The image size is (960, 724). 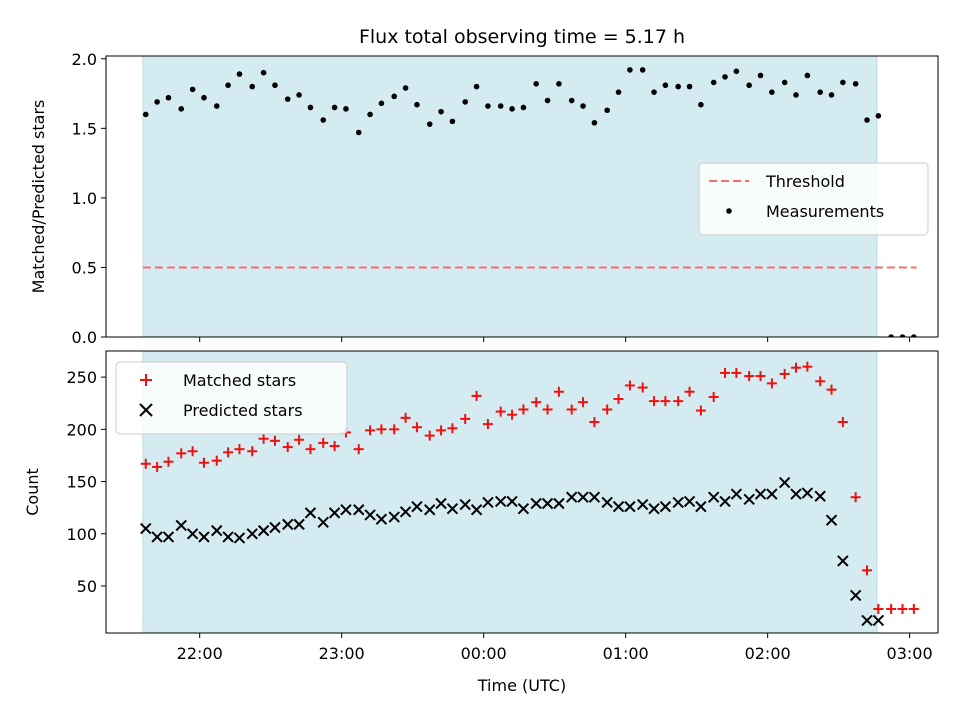 I want to click on y-tick-label: 250, so click(x=81, y=377).